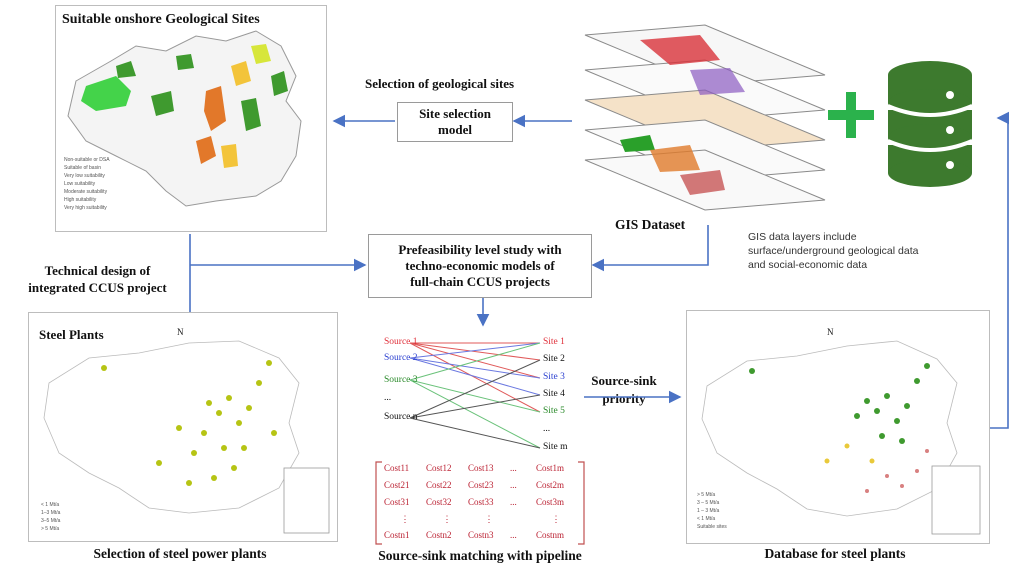 The height and width of the screenshot is (570, 1024). I want to click on geo-legend-item: Suitable of basin, so click(82, 168).